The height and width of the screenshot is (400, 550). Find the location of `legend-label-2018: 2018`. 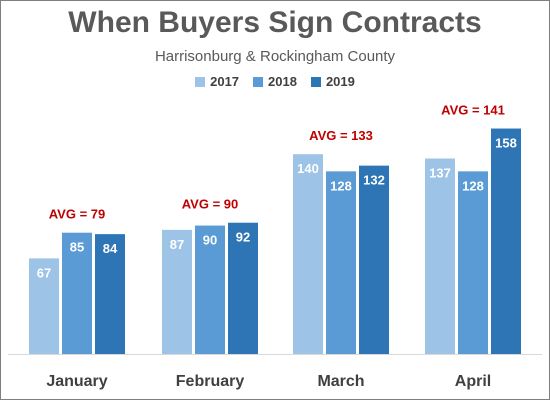

legend-label-2018: 2018 is located at coordinates (282, 81).